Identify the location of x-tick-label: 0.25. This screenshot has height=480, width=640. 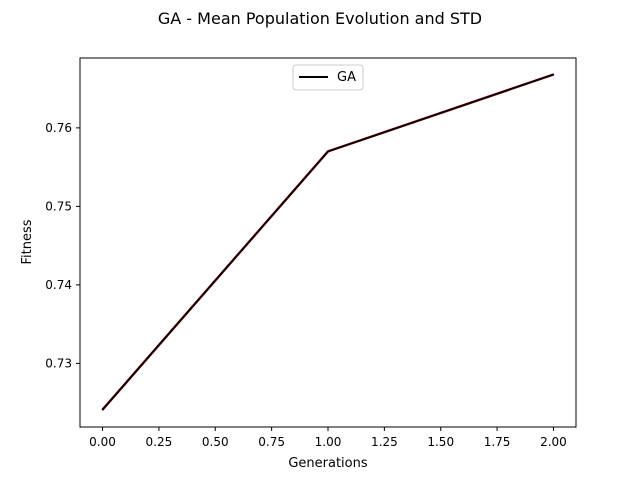
(159, 442).